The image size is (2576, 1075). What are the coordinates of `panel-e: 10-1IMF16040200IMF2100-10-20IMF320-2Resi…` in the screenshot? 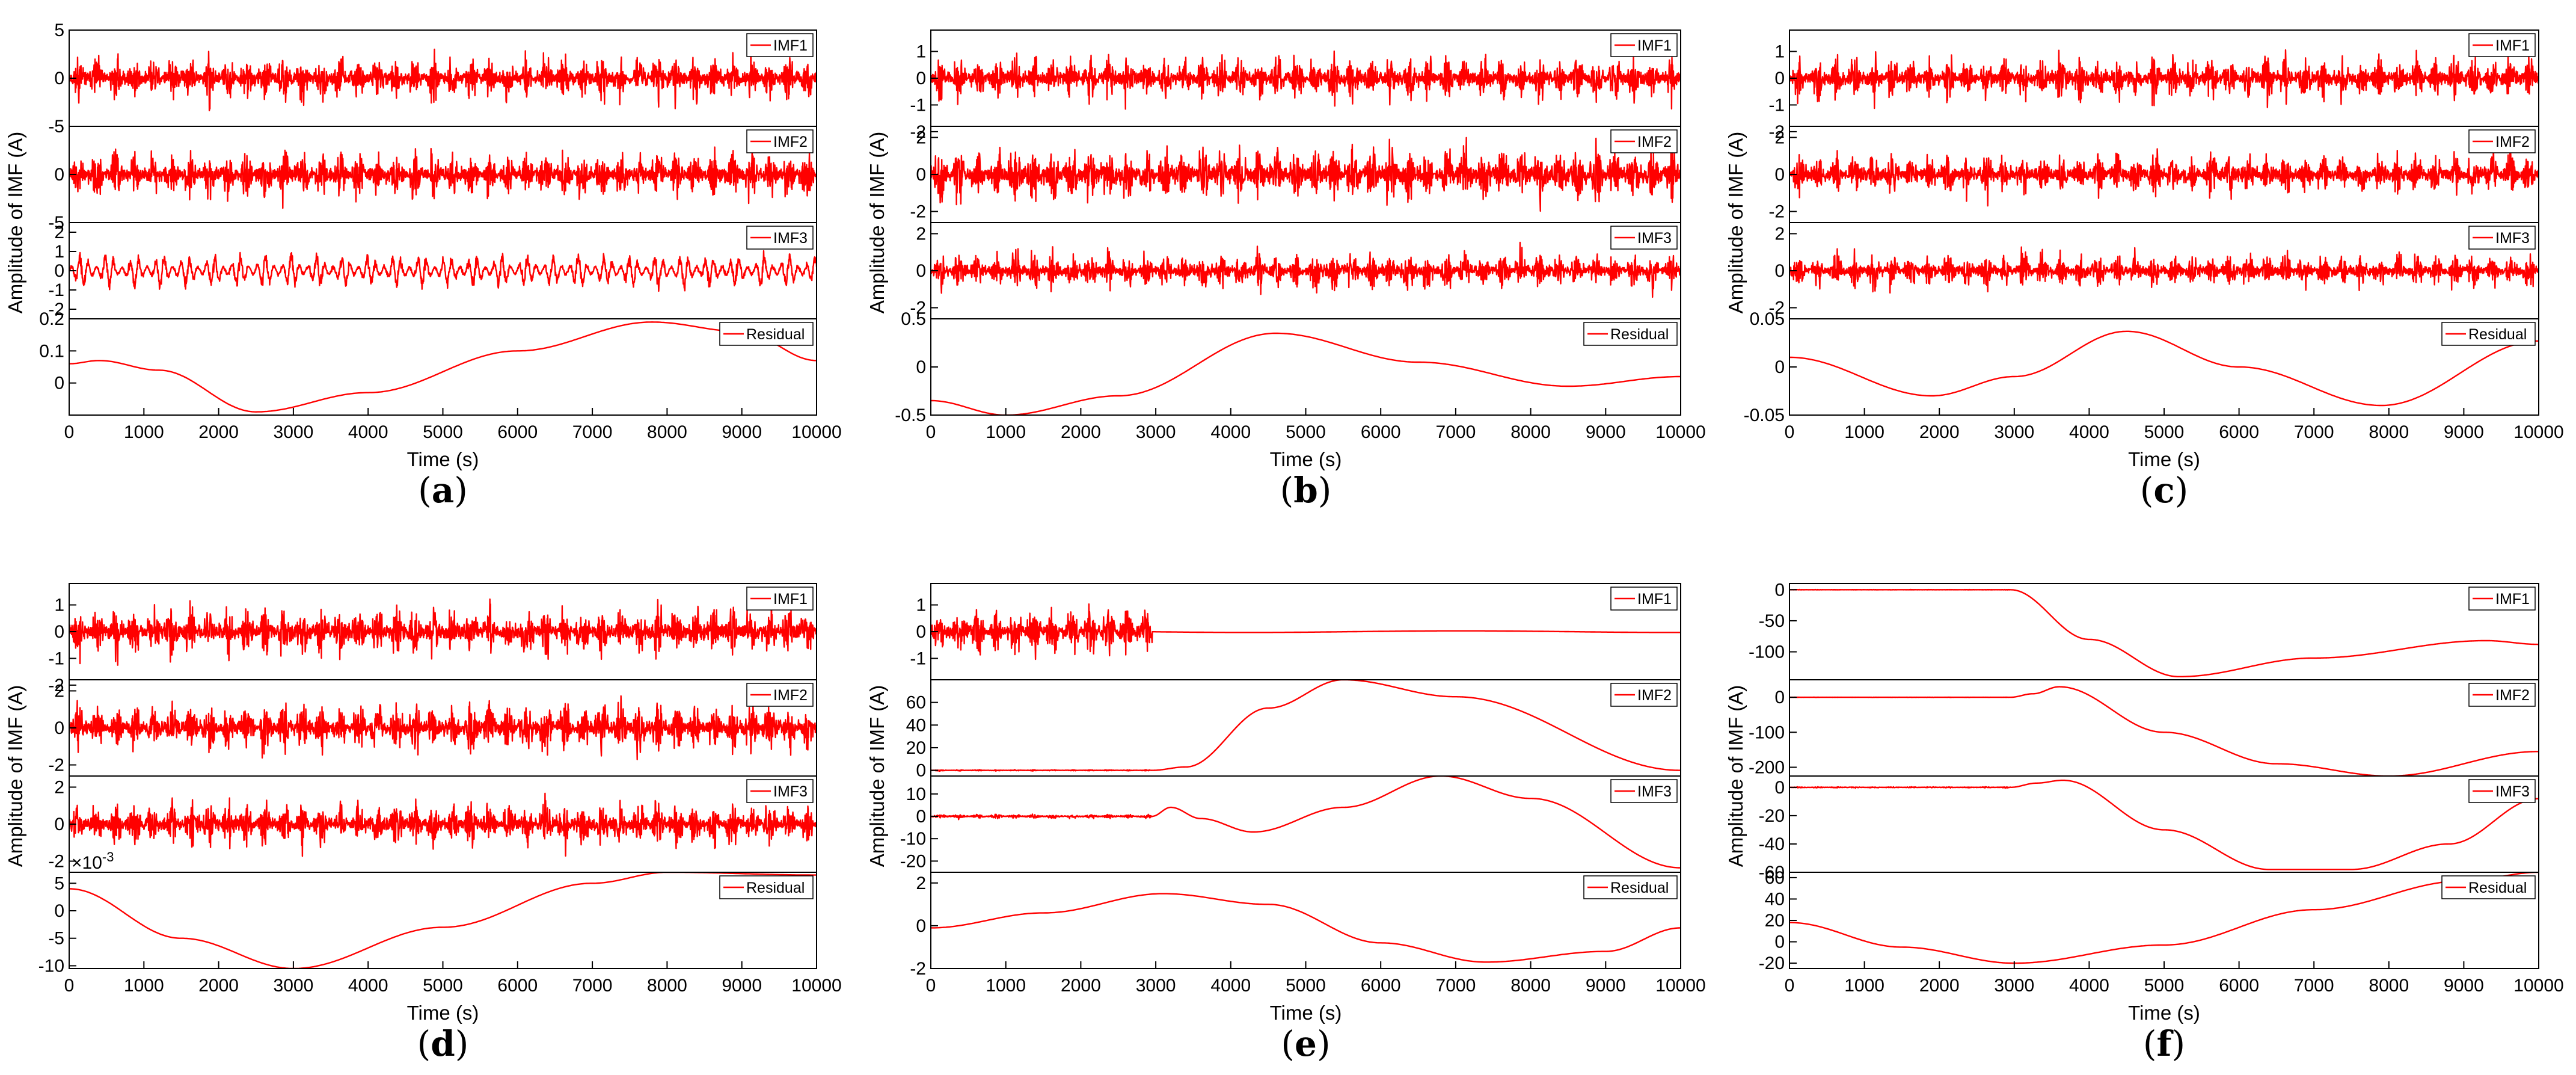 It's located at (1286, 823).